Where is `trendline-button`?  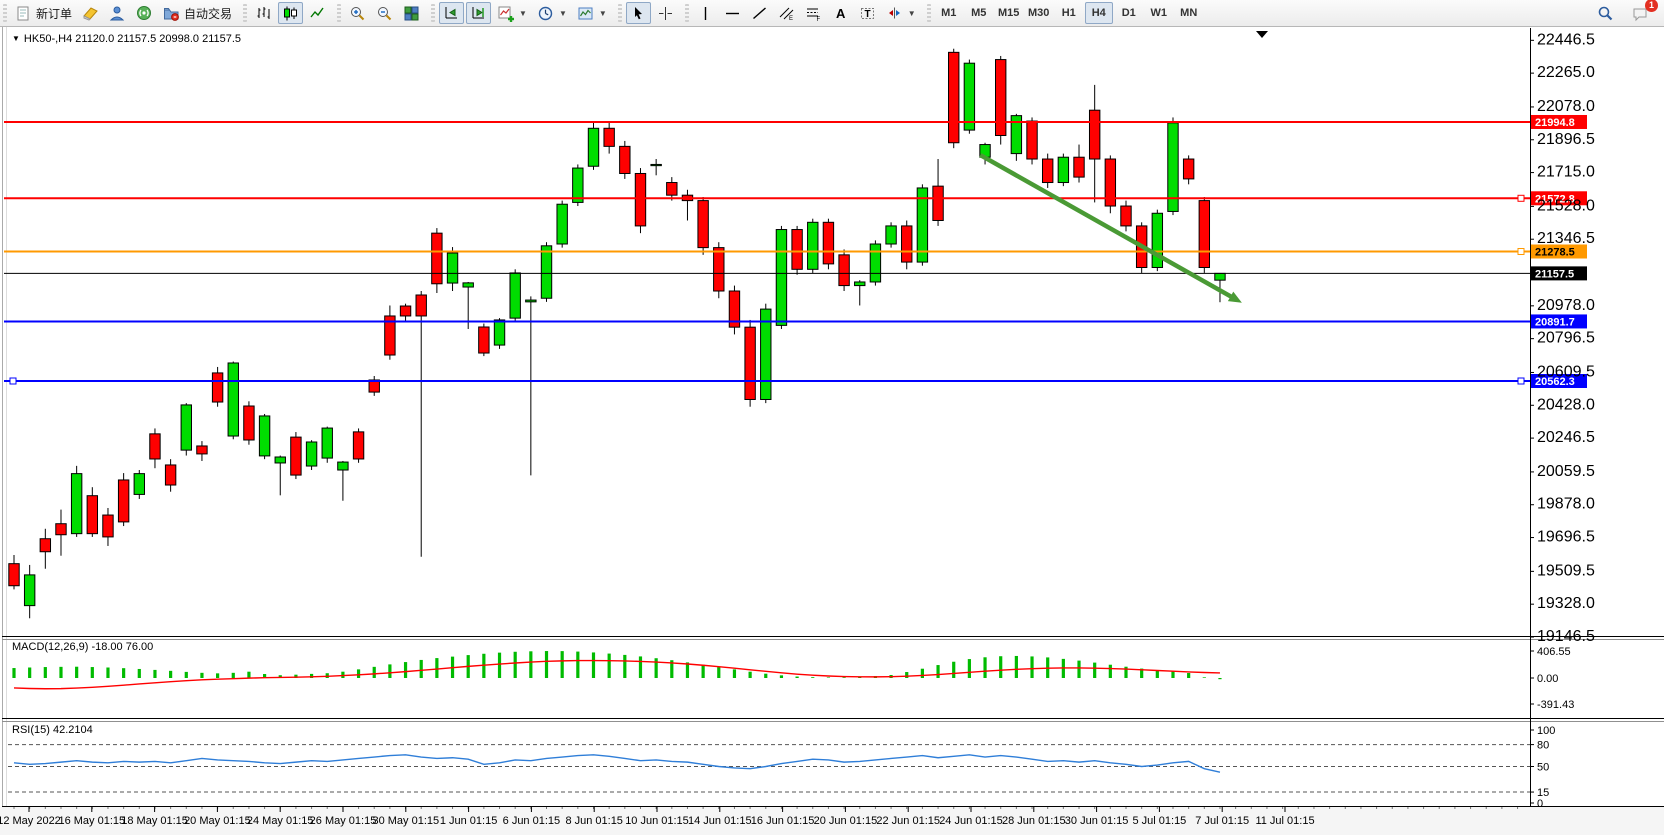 trendline-button is located at coordinates (759, 13).